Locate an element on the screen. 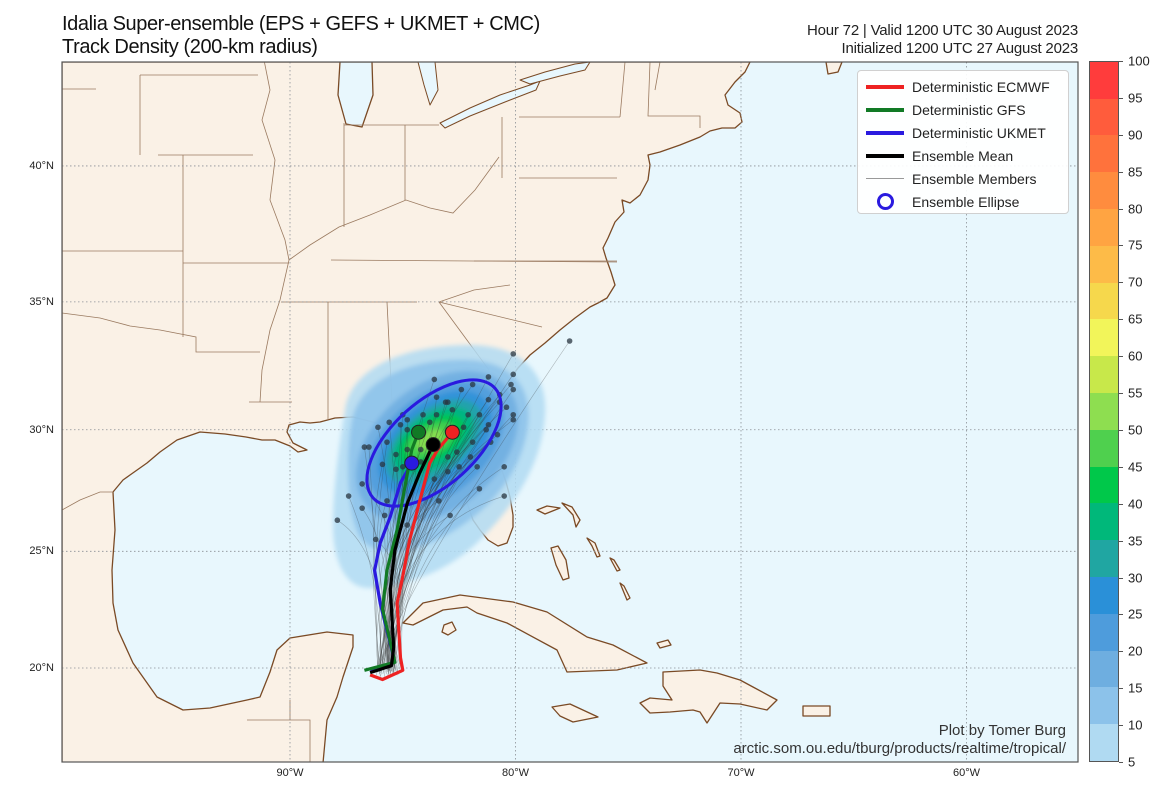 Image resolution: width=1174 pixels, height=788 pixels. colorbar is located at coordinates (1104, 411).